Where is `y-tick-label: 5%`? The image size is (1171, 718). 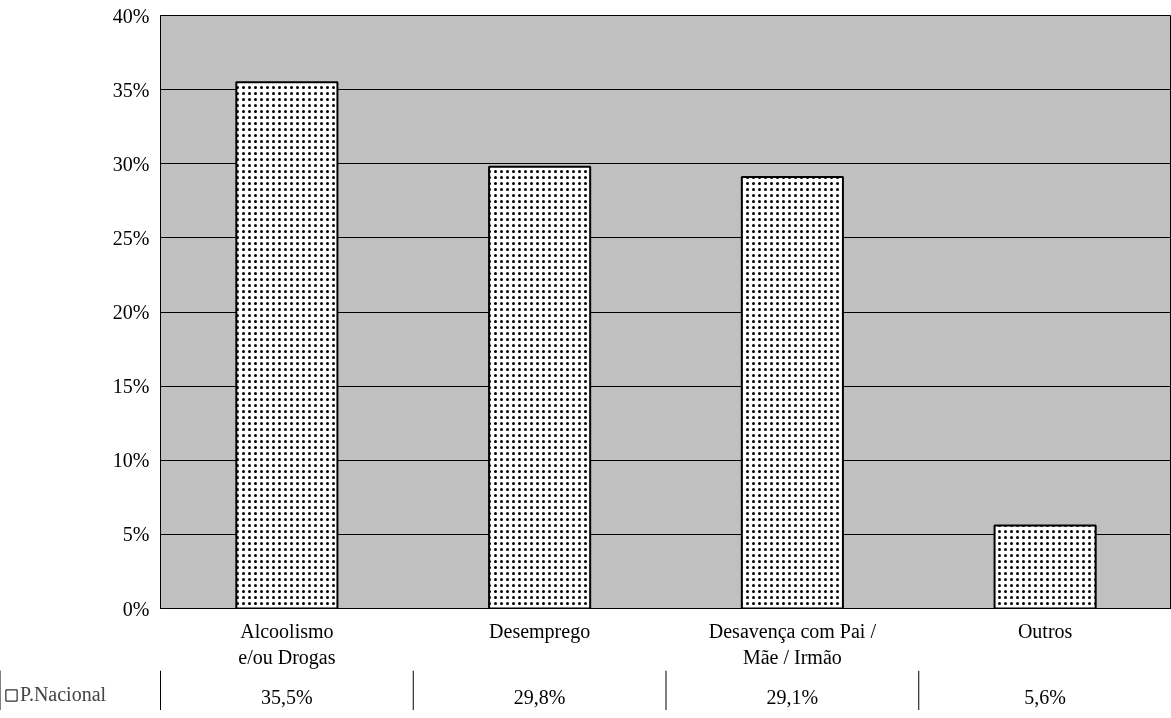
y-tick-label: 5% is located at coordinates (136, 534).